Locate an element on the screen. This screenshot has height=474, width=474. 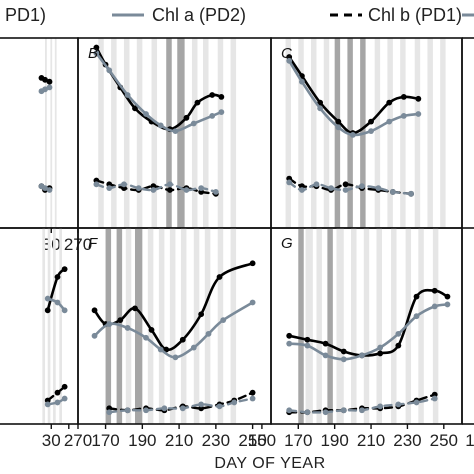
panel-letter: C is located at coordinates (286, 53).